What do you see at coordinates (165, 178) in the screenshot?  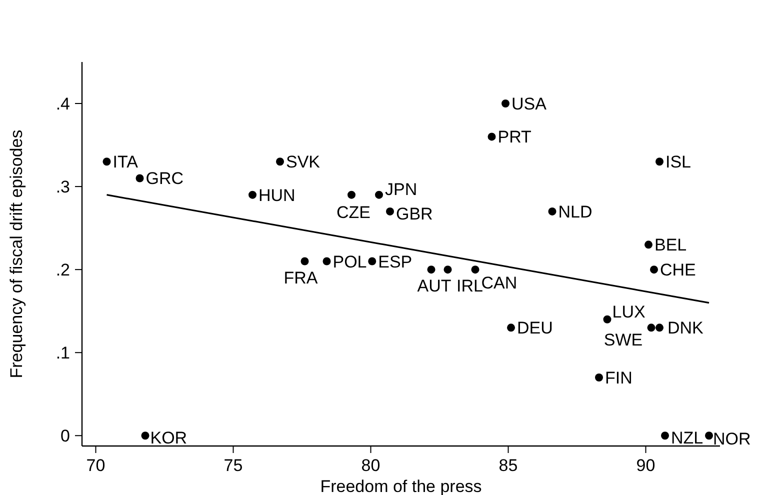 I see `annotation: GRC` at bounding box center [165, 178].